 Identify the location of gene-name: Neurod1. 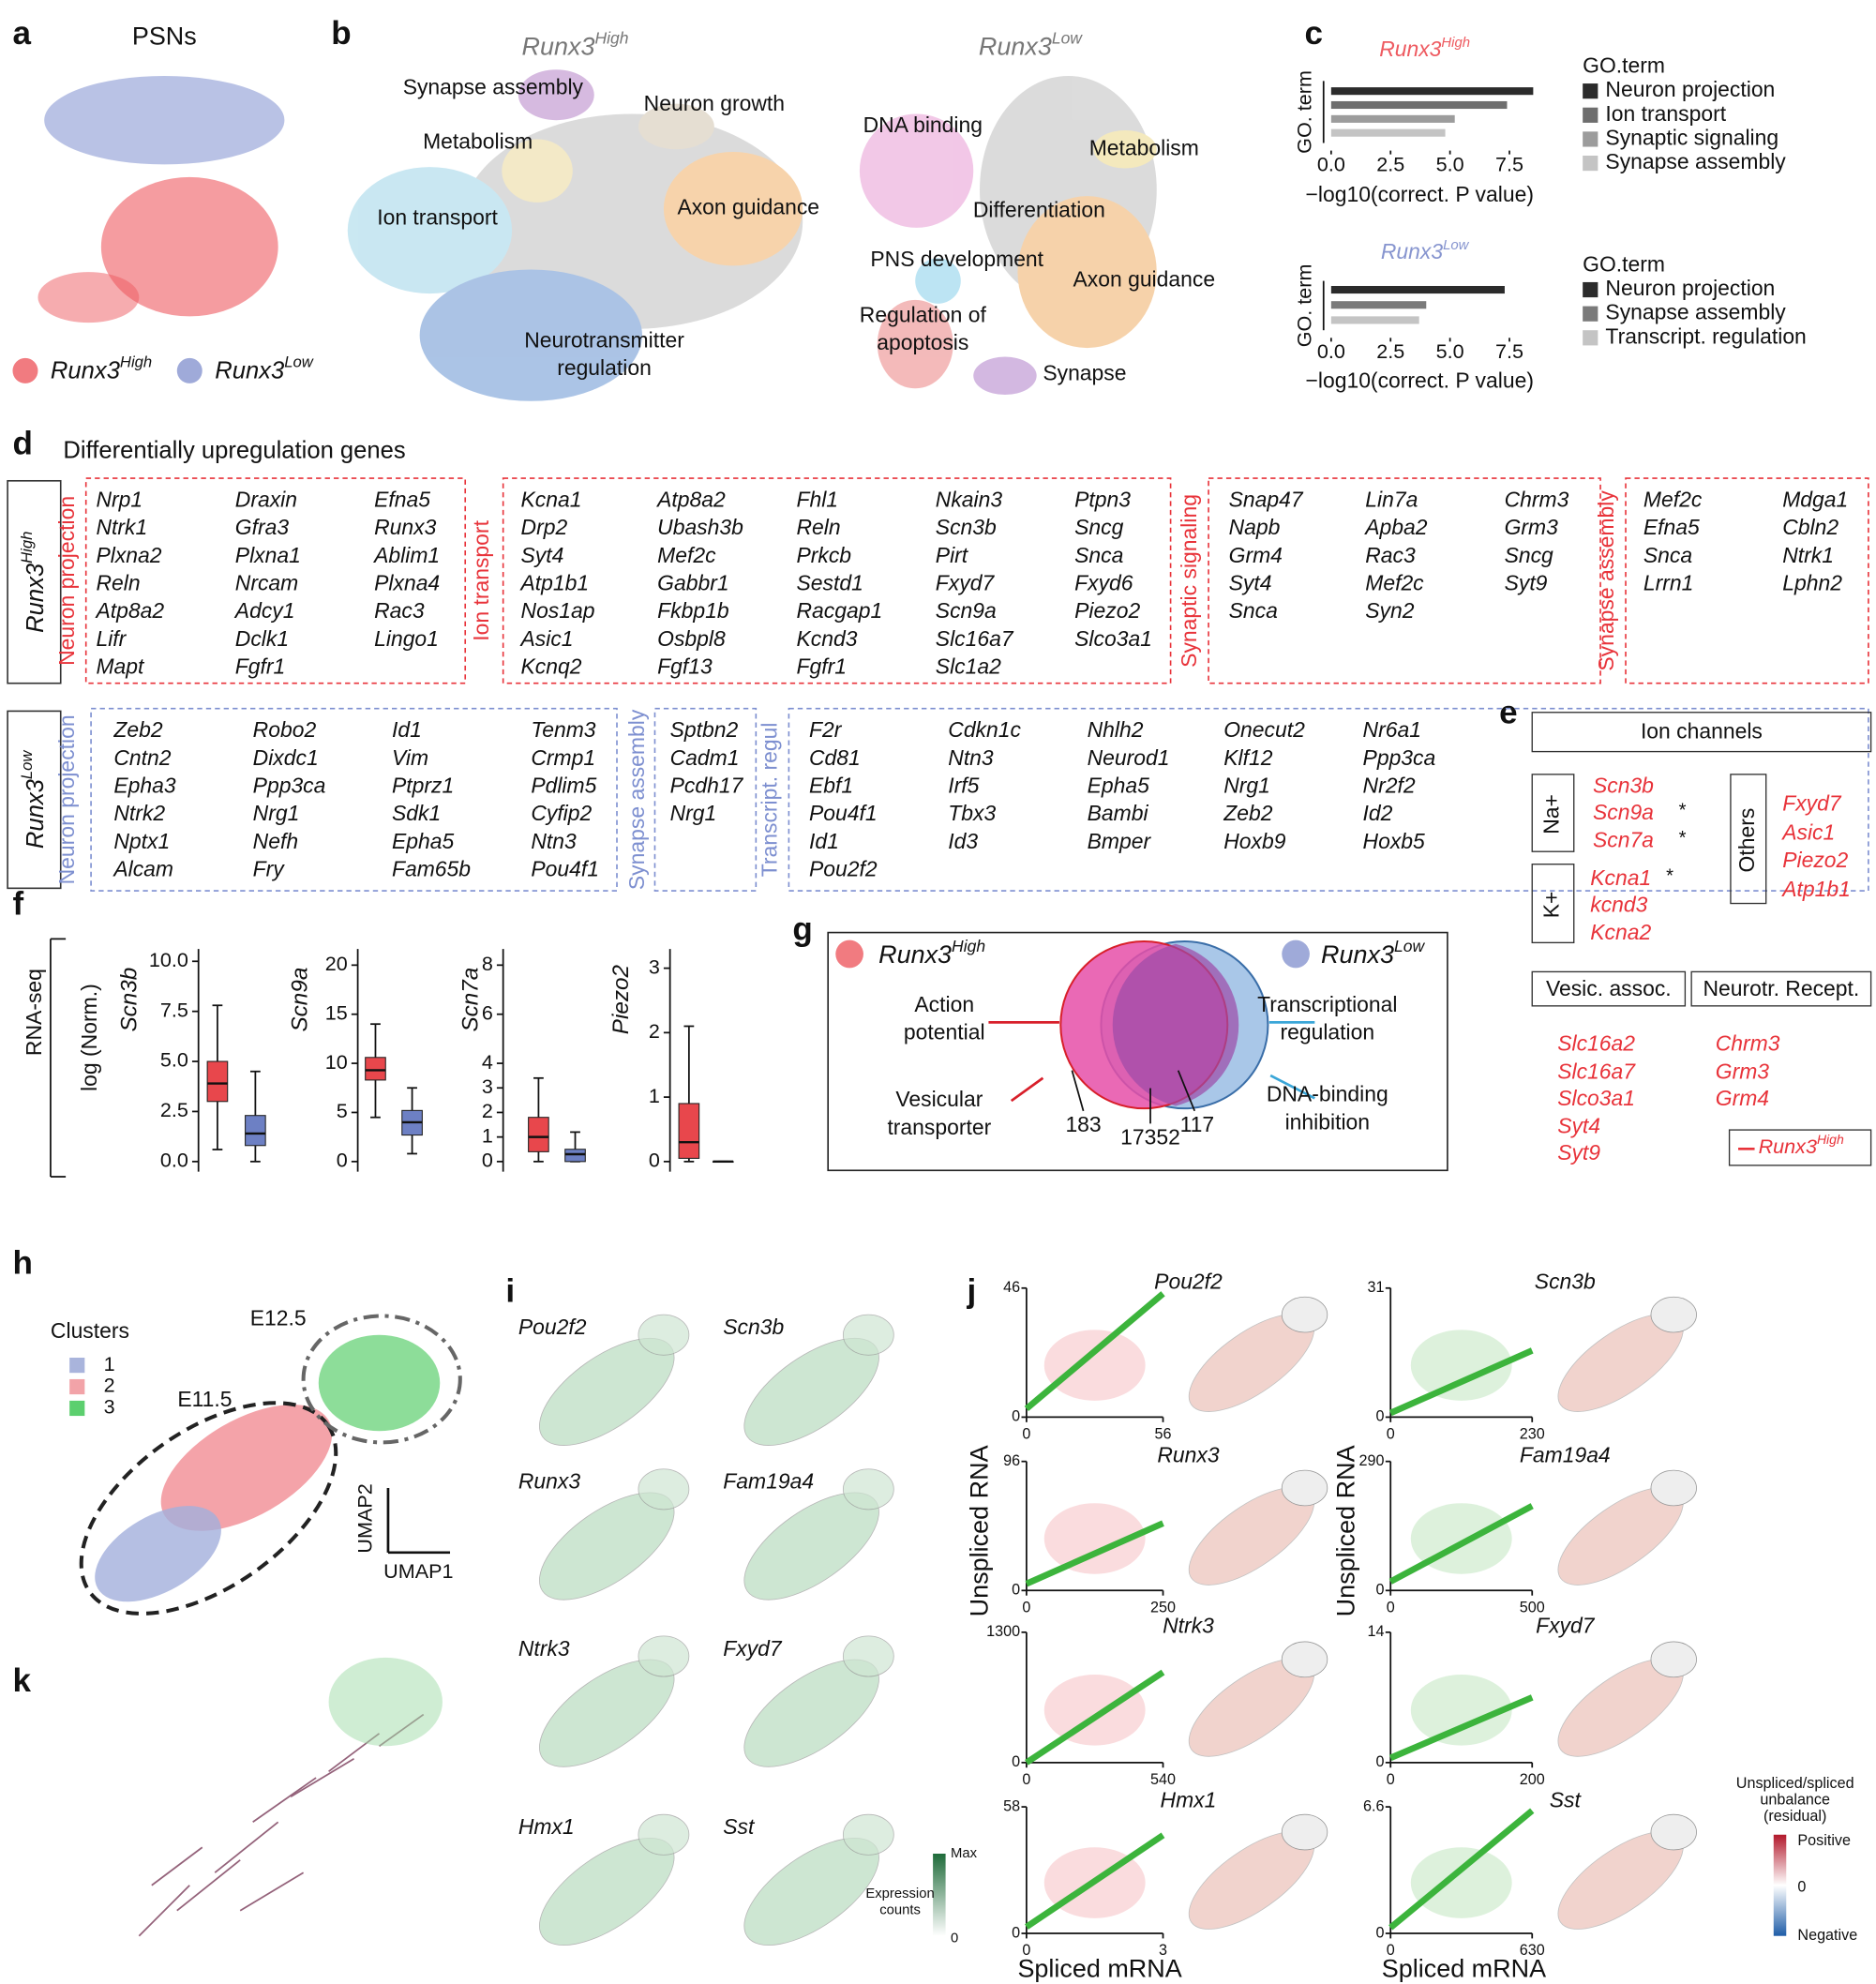
(1129, 758).